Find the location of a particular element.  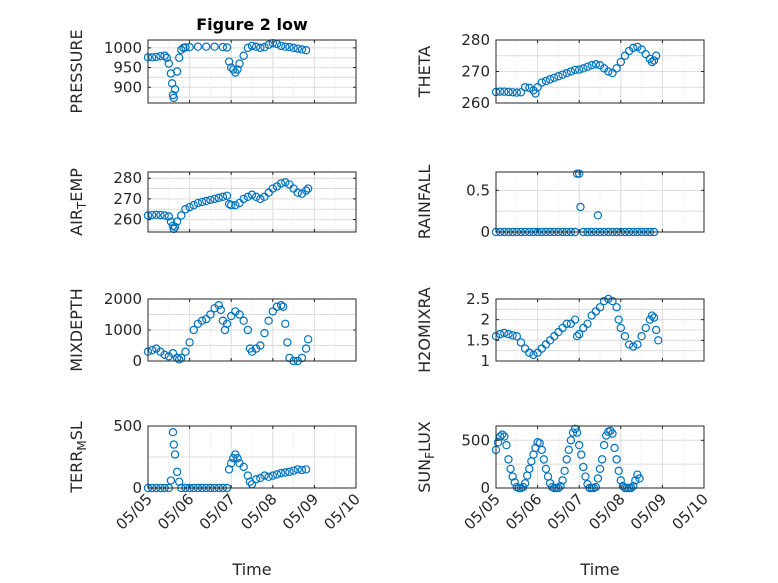

y-axis-label: SUNFLUX is located at coordinates (426, 457).